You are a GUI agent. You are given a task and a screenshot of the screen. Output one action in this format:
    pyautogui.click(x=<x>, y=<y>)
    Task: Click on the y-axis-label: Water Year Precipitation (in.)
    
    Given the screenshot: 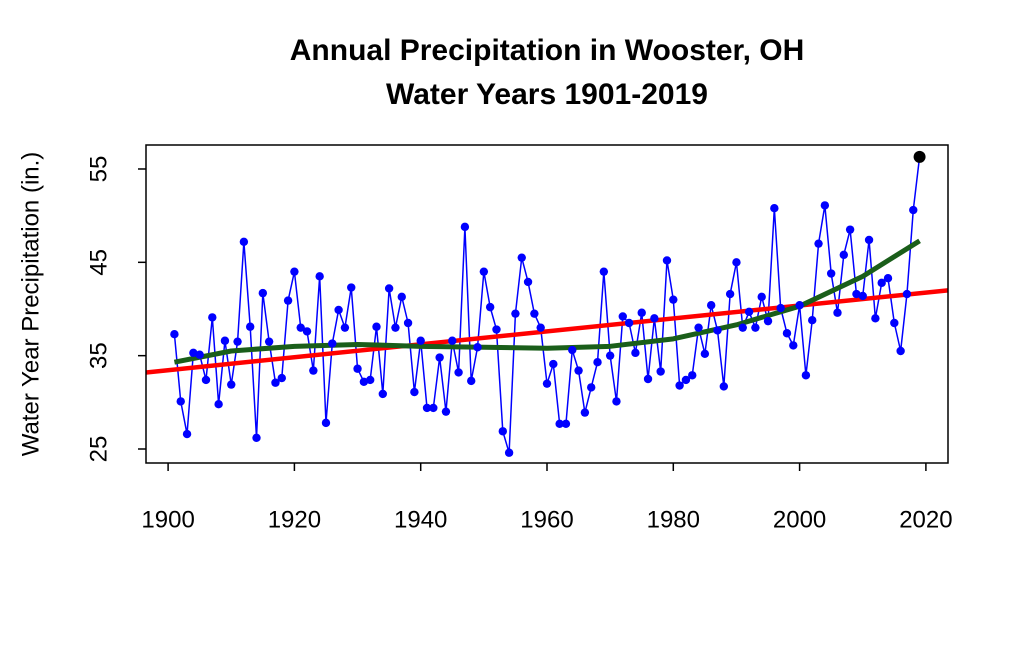 What is the action you would take?
    pyautogui.click(x=30, y=304)
    